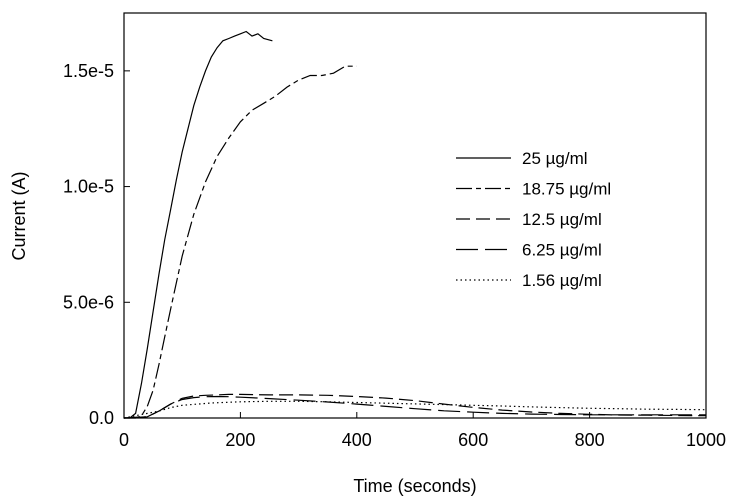 The image size is (732, 499). What do you see at coordinates (566, 189) in the screenshot?
I see `legend-label-2: 18.75 µg/ml` at bounding box center [566, 189].